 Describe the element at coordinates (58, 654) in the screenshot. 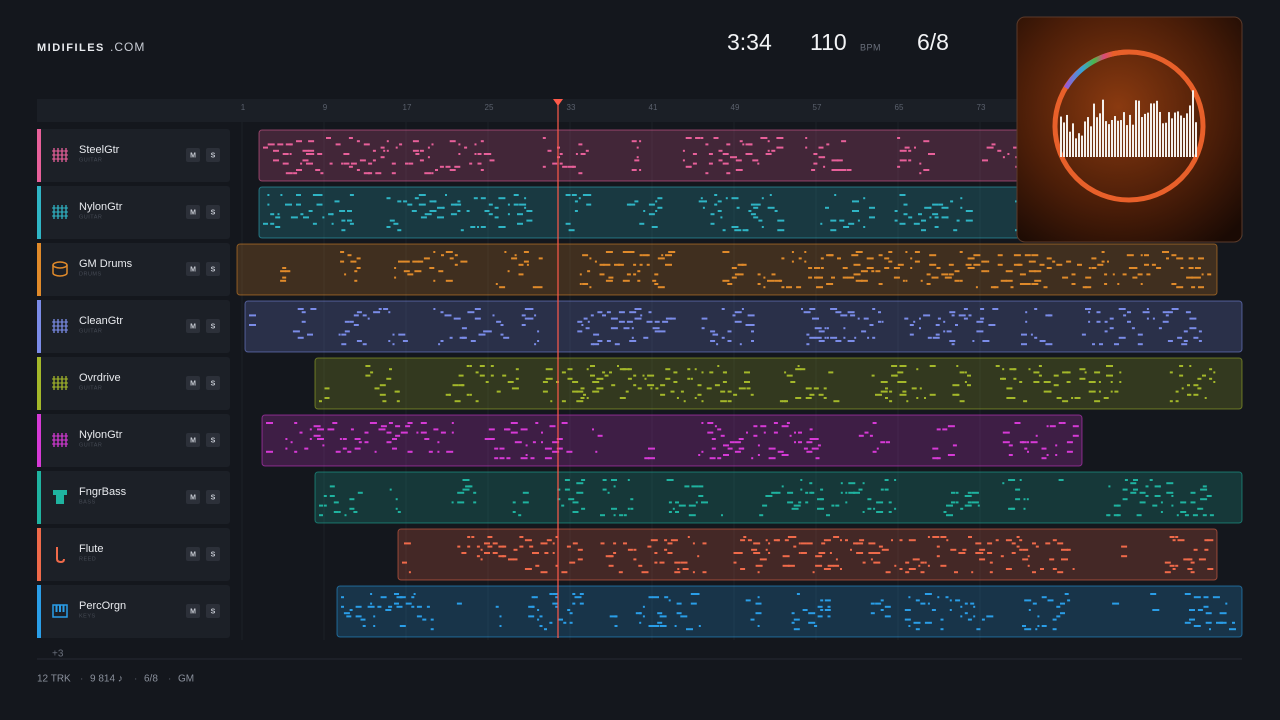

I see `more-tracks: +3` at that location.